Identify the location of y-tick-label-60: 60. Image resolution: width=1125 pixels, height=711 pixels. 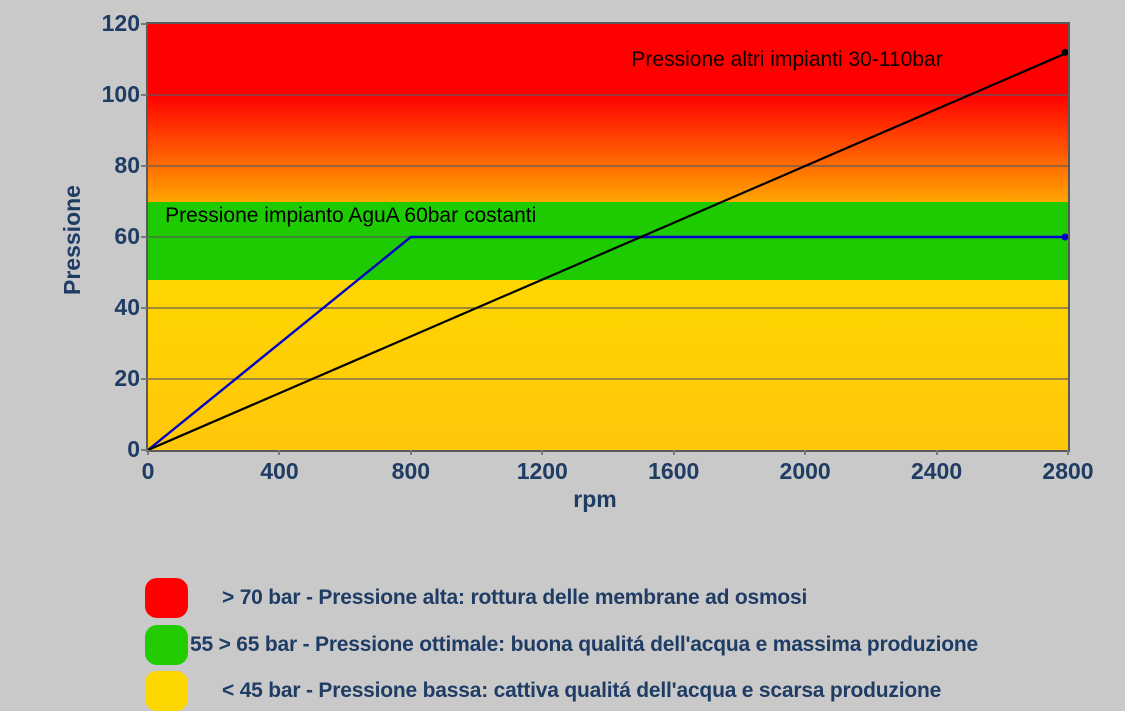
(127, 236).